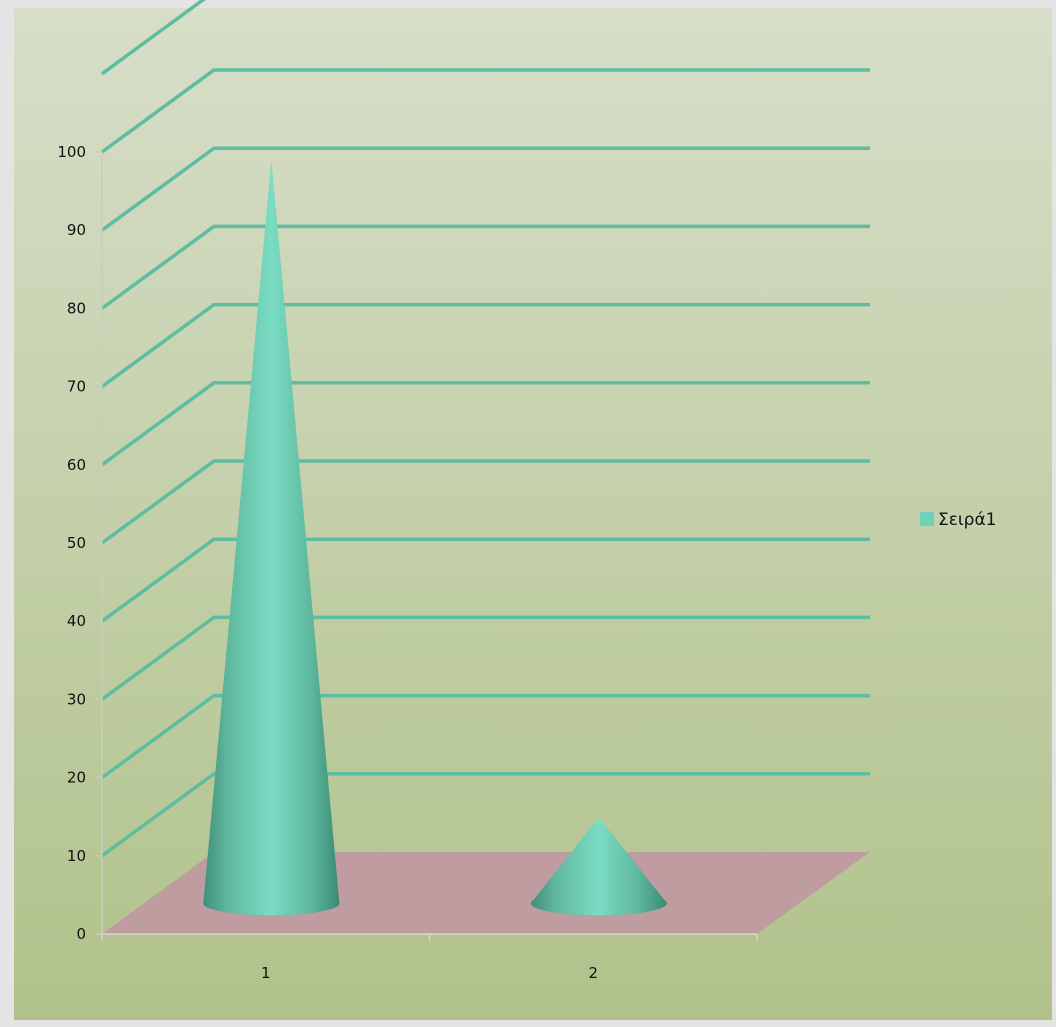  I want to click on y-tick-label: 0, so click(81, 934).